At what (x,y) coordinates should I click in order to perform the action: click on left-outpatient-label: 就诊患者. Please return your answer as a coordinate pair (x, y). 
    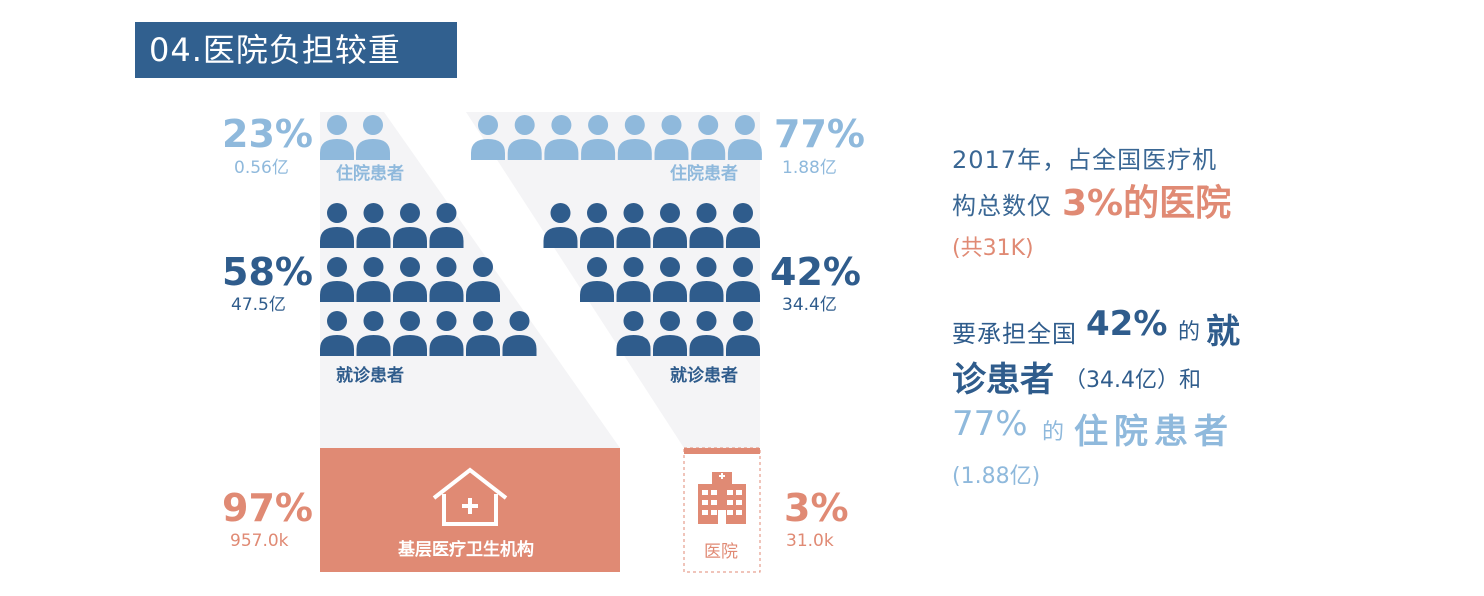
    Looking at the image, I should click on (370, 376).